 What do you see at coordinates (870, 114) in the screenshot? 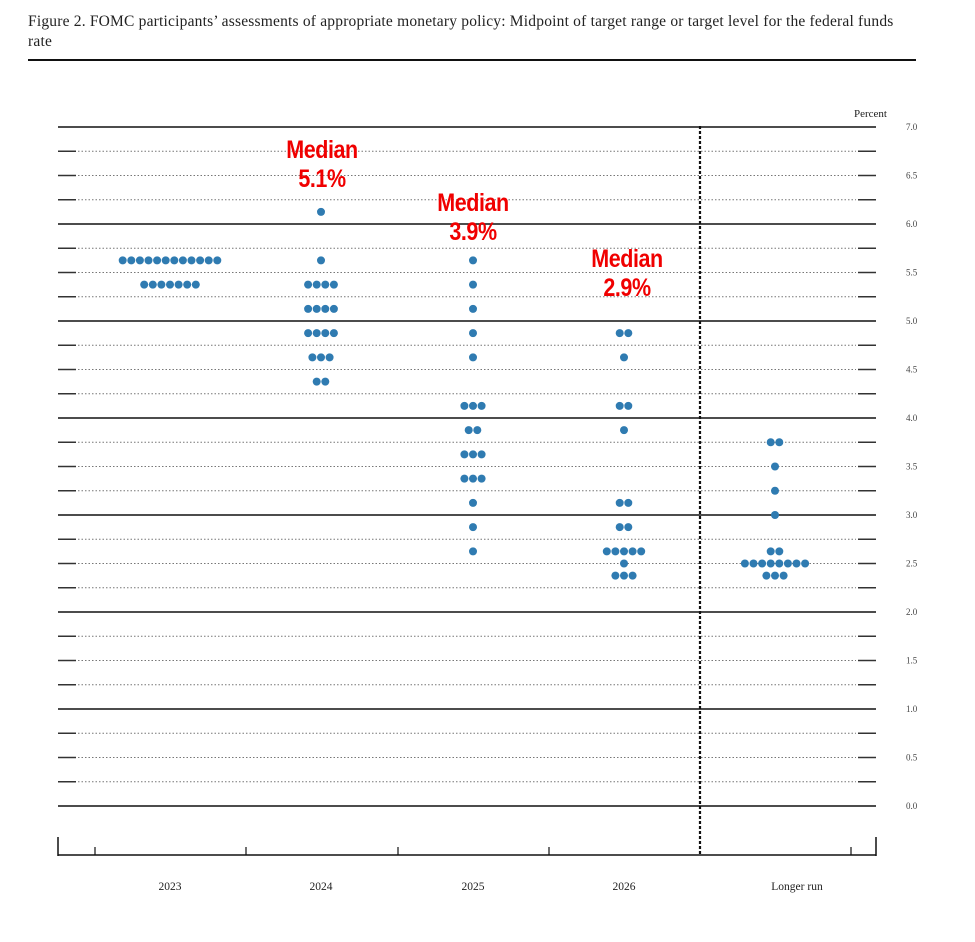
I see `y-axis-label: Percent` at bounding box center [870, 114].